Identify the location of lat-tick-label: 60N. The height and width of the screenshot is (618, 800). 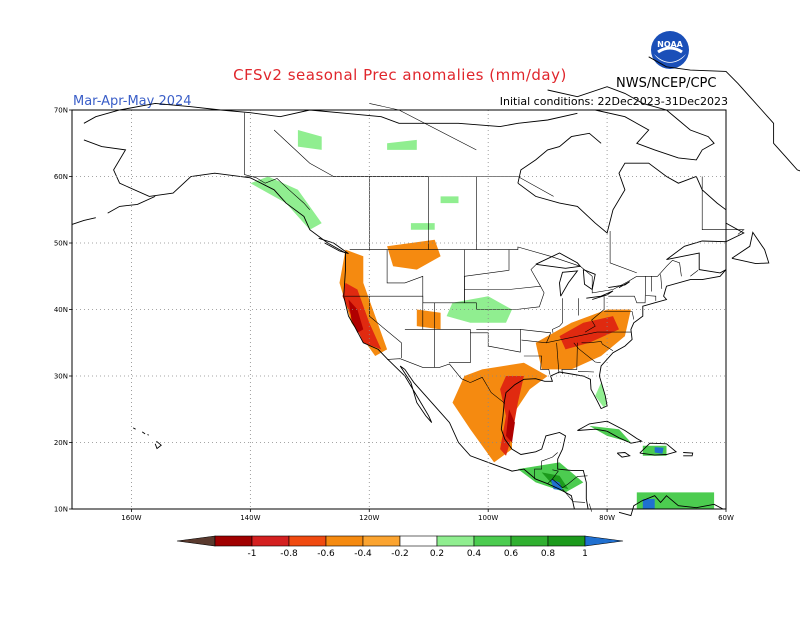
(61, 177).